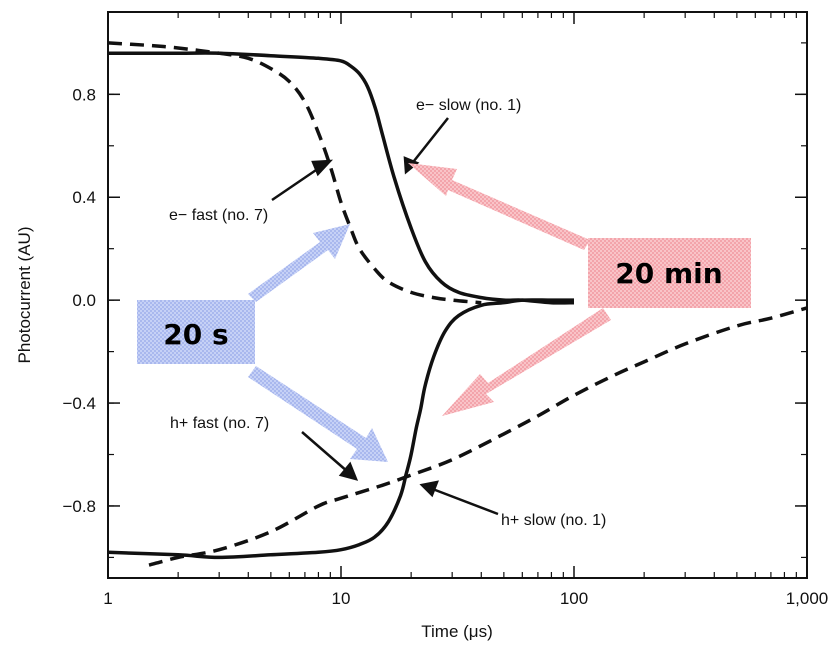 This screenshot has height=646, width=833. I want to click on annotation-h-slow: h+ slow (no. 1), so click(553, 520).